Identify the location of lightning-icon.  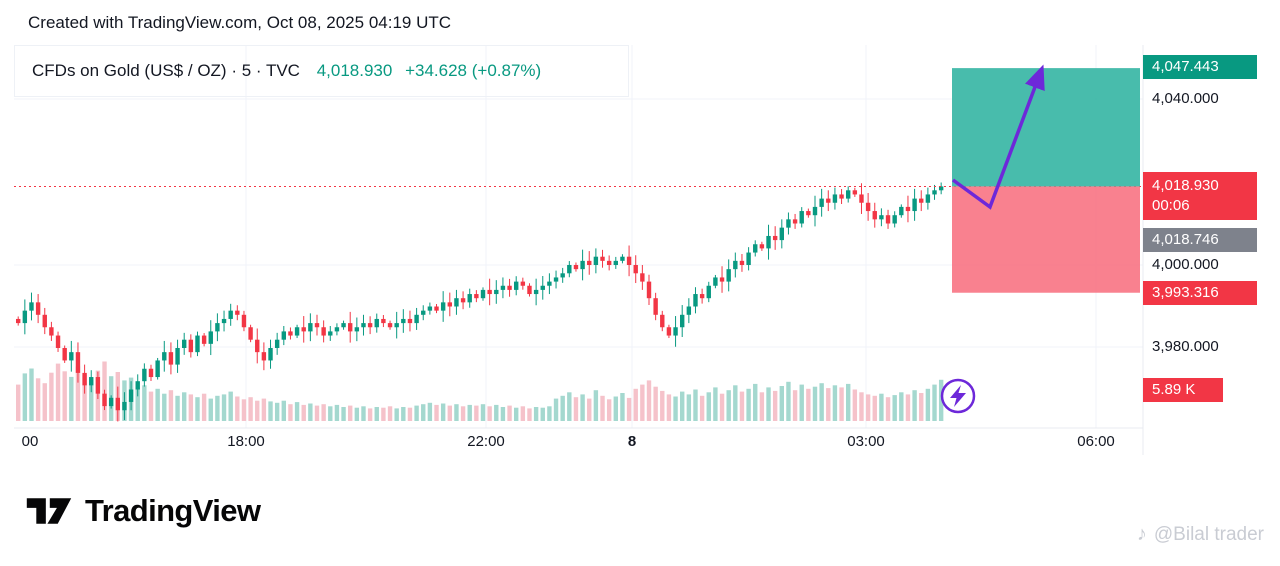
(958, 396).